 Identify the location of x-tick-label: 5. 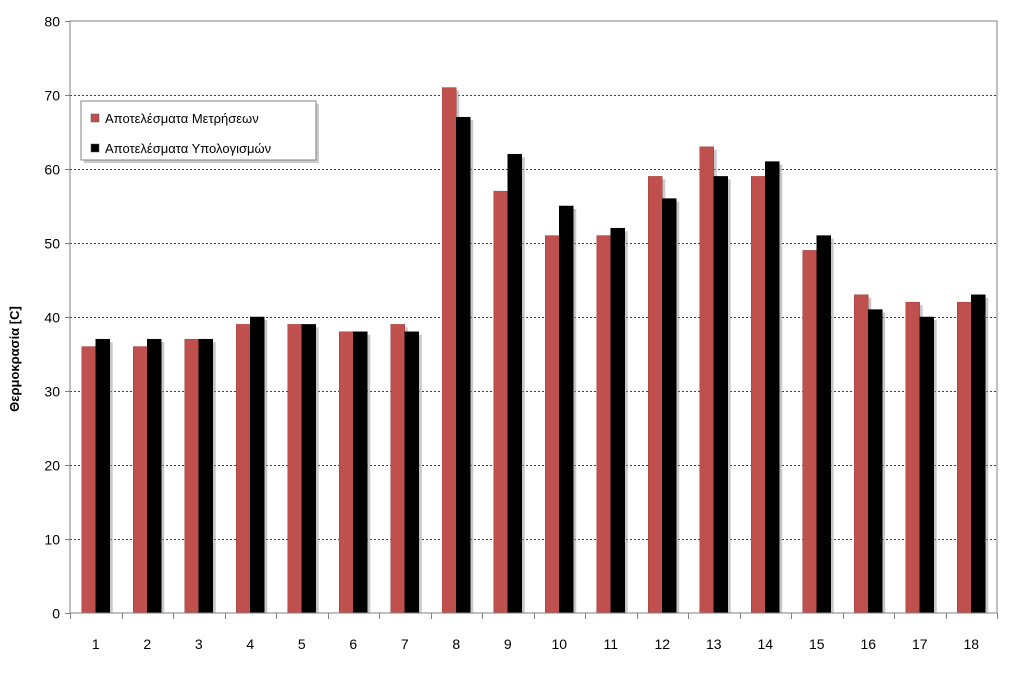
(302, 644).